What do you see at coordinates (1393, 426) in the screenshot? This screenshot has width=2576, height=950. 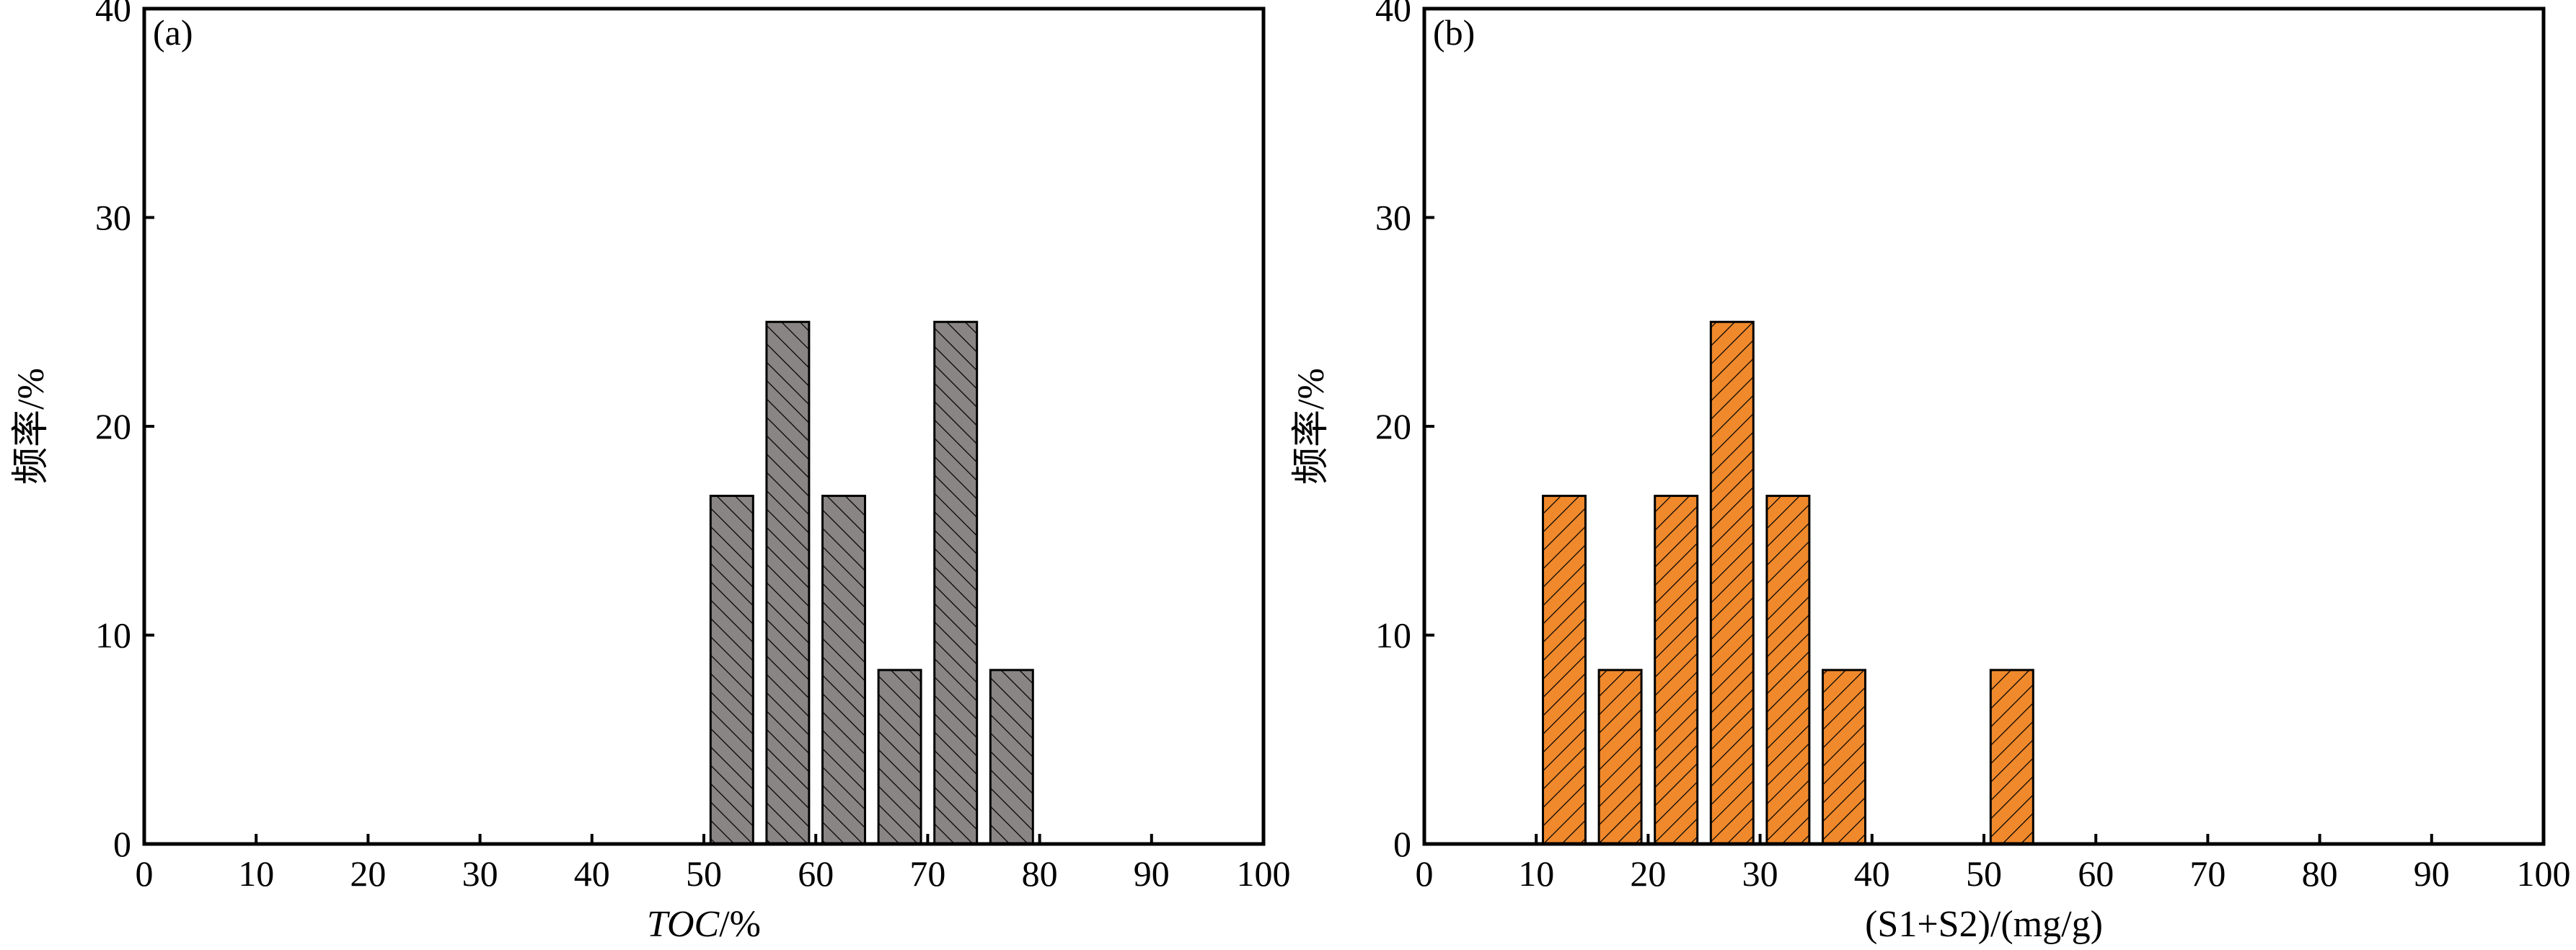 I see `y-tick-label-b-2: 20` at bounding box center [1393, 426].